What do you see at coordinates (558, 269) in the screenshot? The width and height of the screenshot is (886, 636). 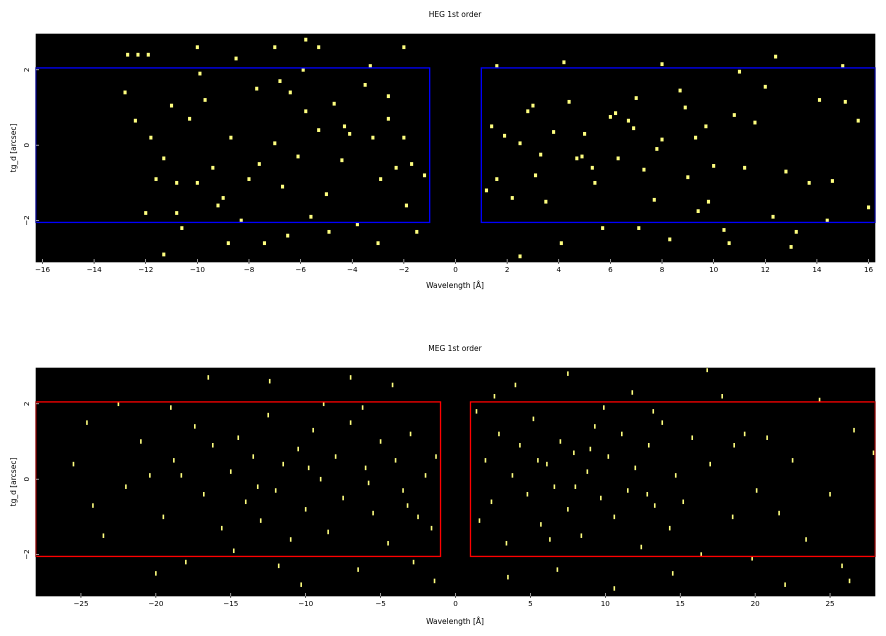 I see `x-tick-label: 4` at bounding box center [558, 269].